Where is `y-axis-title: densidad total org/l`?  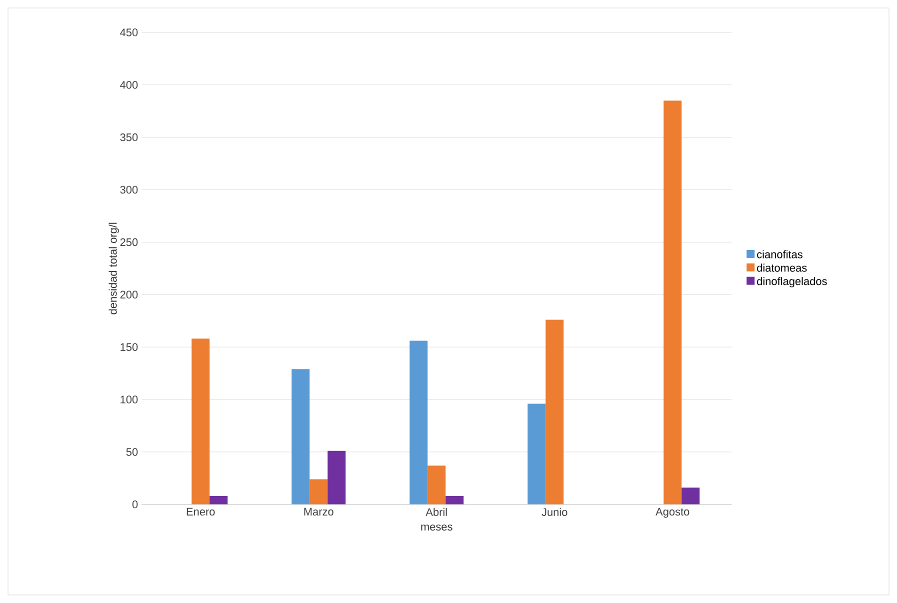 y-axis-title: densidad total org/l is located at coordinates (113, 268).